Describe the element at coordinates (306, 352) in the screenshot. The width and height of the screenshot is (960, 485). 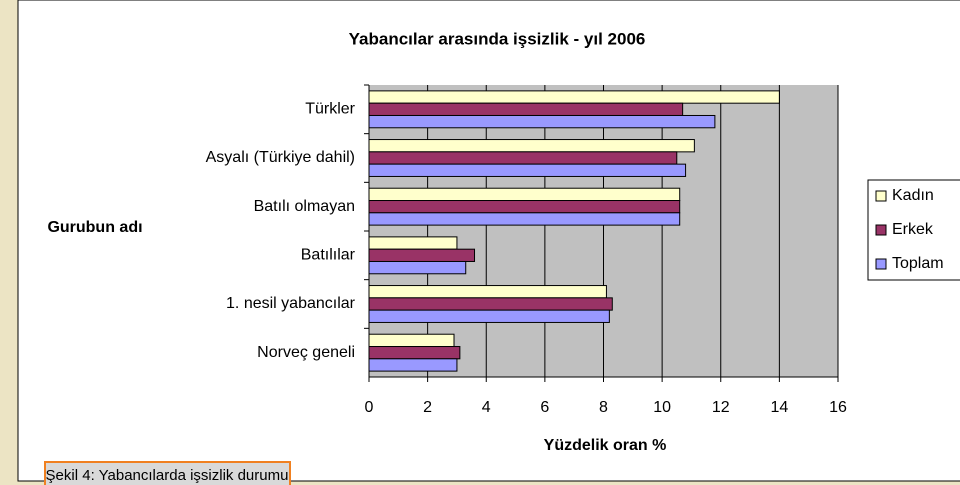
I see `y-tick-label: Norveç geneli` at that location.